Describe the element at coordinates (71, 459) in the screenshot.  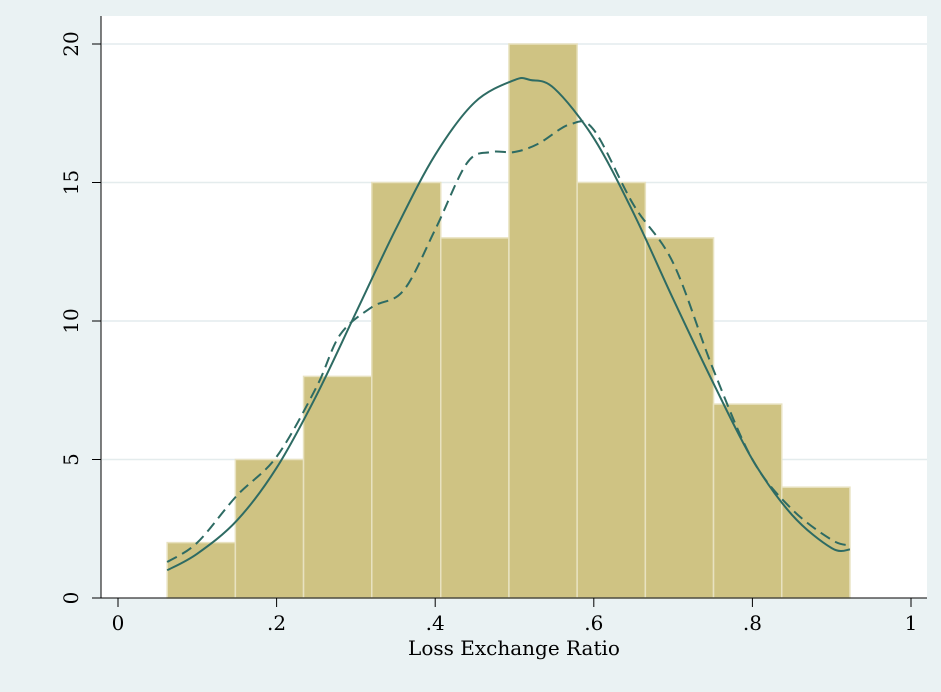
I see `y-tick-label: 5` at that location.